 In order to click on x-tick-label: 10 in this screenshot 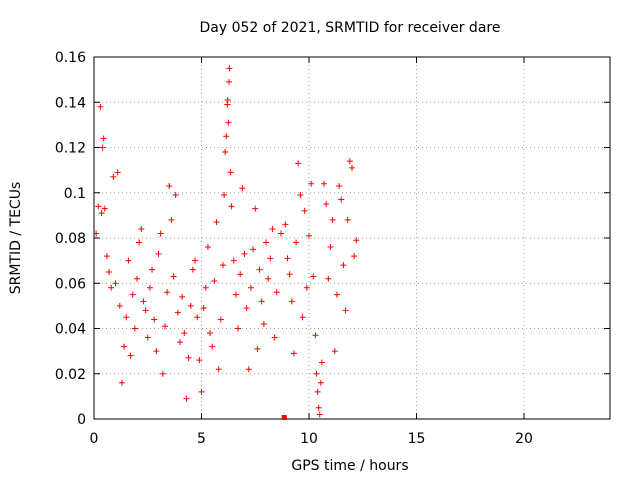, I will do `click(309, 439)`.